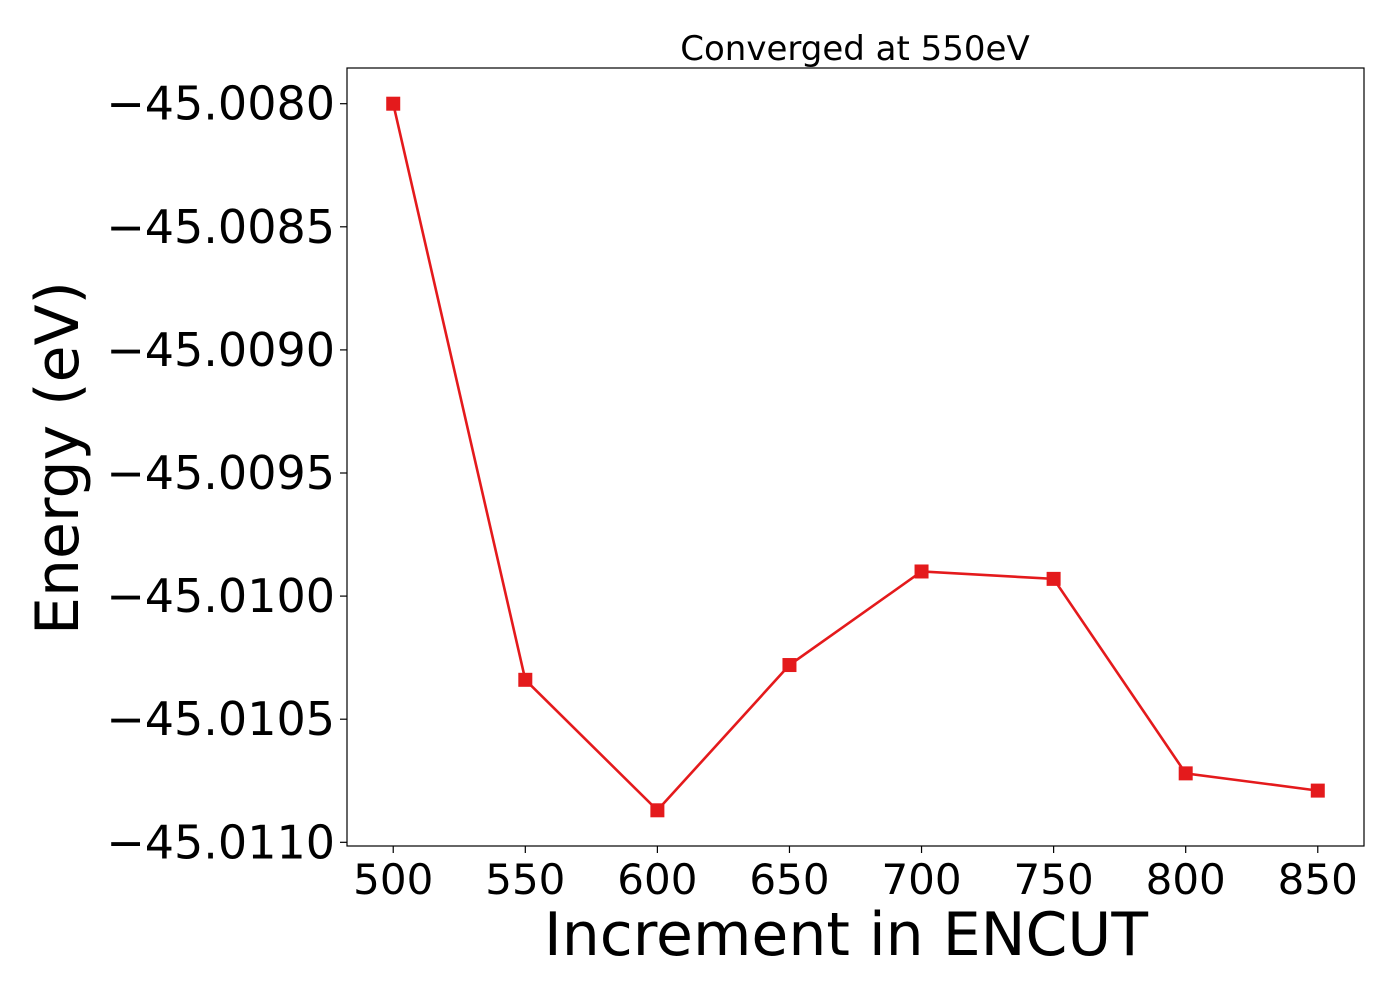 This screenshot has width=1400, height=1000. I want to click on x-tick-label: 650, so click(789, 879).